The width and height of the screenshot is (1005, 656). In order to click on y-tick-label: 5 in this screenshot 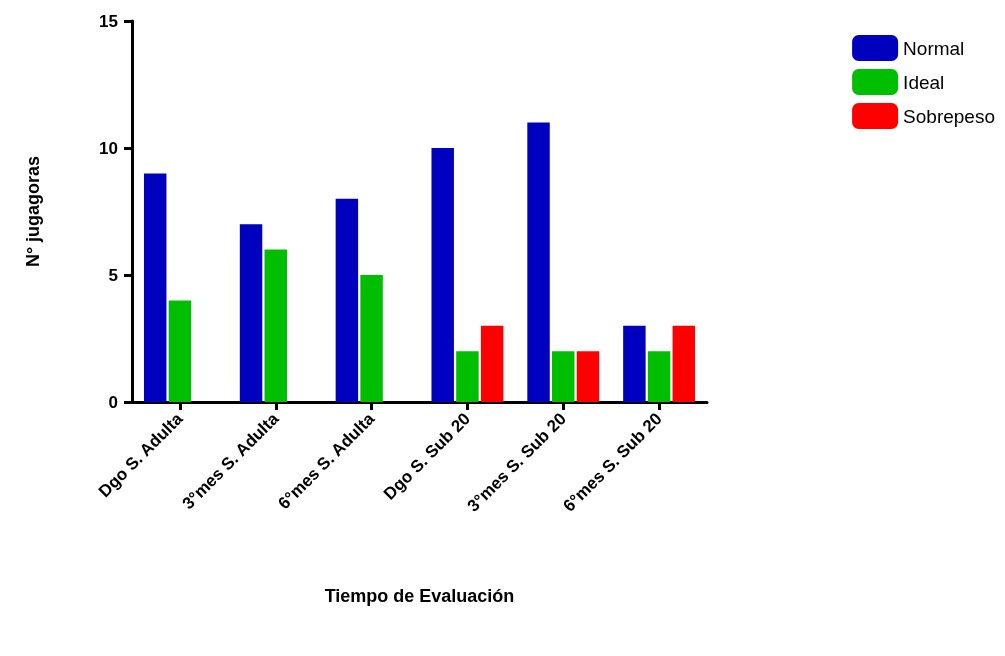, I will do `click(113, 275)`.